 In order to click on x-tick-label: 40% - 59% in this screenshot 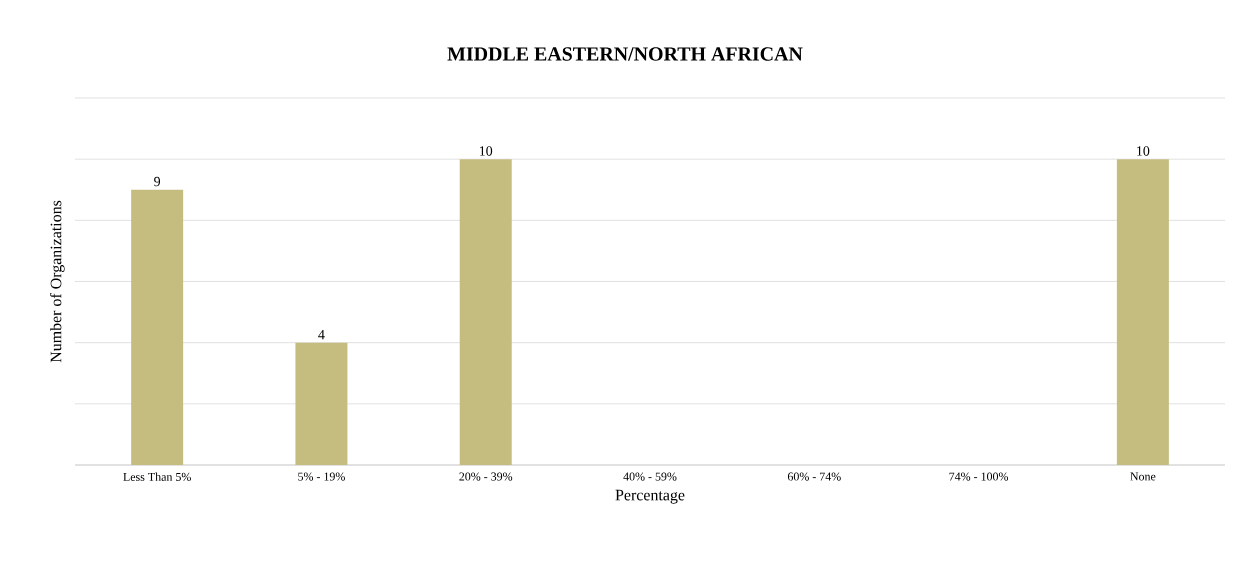, I will do `click(650, 476)`.